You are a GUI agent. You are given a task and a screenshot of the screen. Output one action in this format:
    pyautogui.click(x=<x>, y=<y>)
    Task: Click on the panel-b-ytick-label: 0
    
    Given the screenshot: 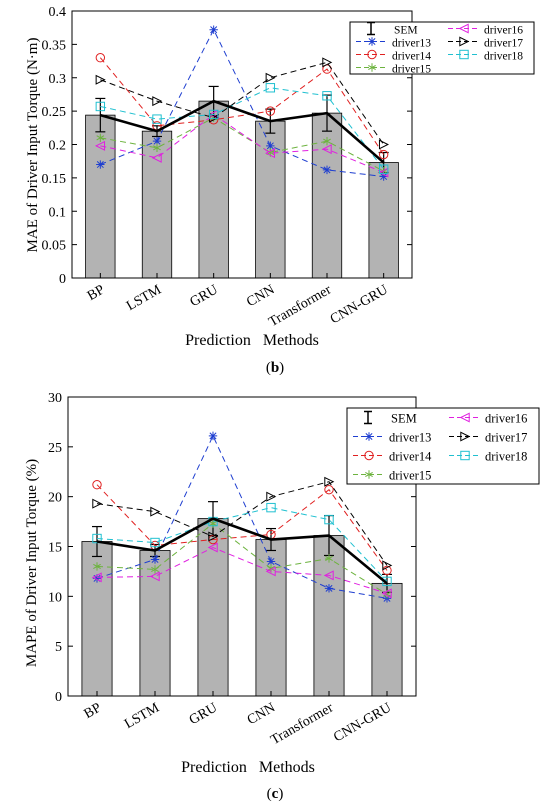 What is the action you would take?
    pyautogui.click(x=62, y=279)
    